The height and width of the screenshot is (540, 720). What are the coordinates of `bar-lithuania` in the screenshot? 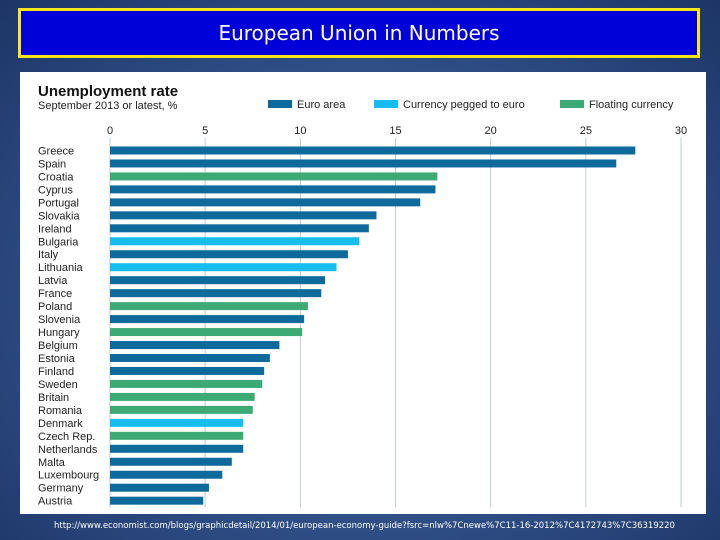 It's located at (223, 267).